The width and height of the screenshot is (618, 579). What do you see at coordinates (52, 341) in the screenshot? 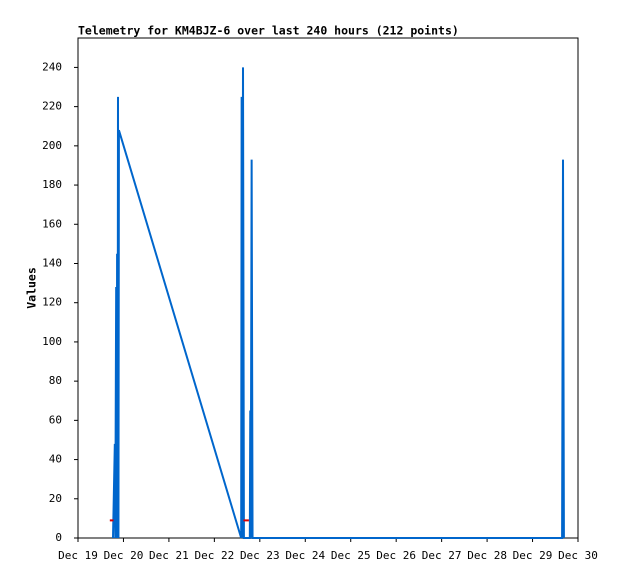
I see `y-tick-label: 100` at bounding box center [52, 341].